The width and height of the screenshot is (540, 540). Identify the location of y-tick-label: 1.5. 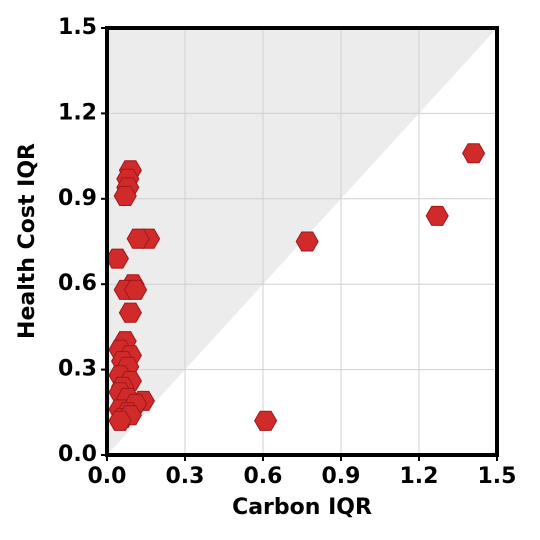
(77, 27).